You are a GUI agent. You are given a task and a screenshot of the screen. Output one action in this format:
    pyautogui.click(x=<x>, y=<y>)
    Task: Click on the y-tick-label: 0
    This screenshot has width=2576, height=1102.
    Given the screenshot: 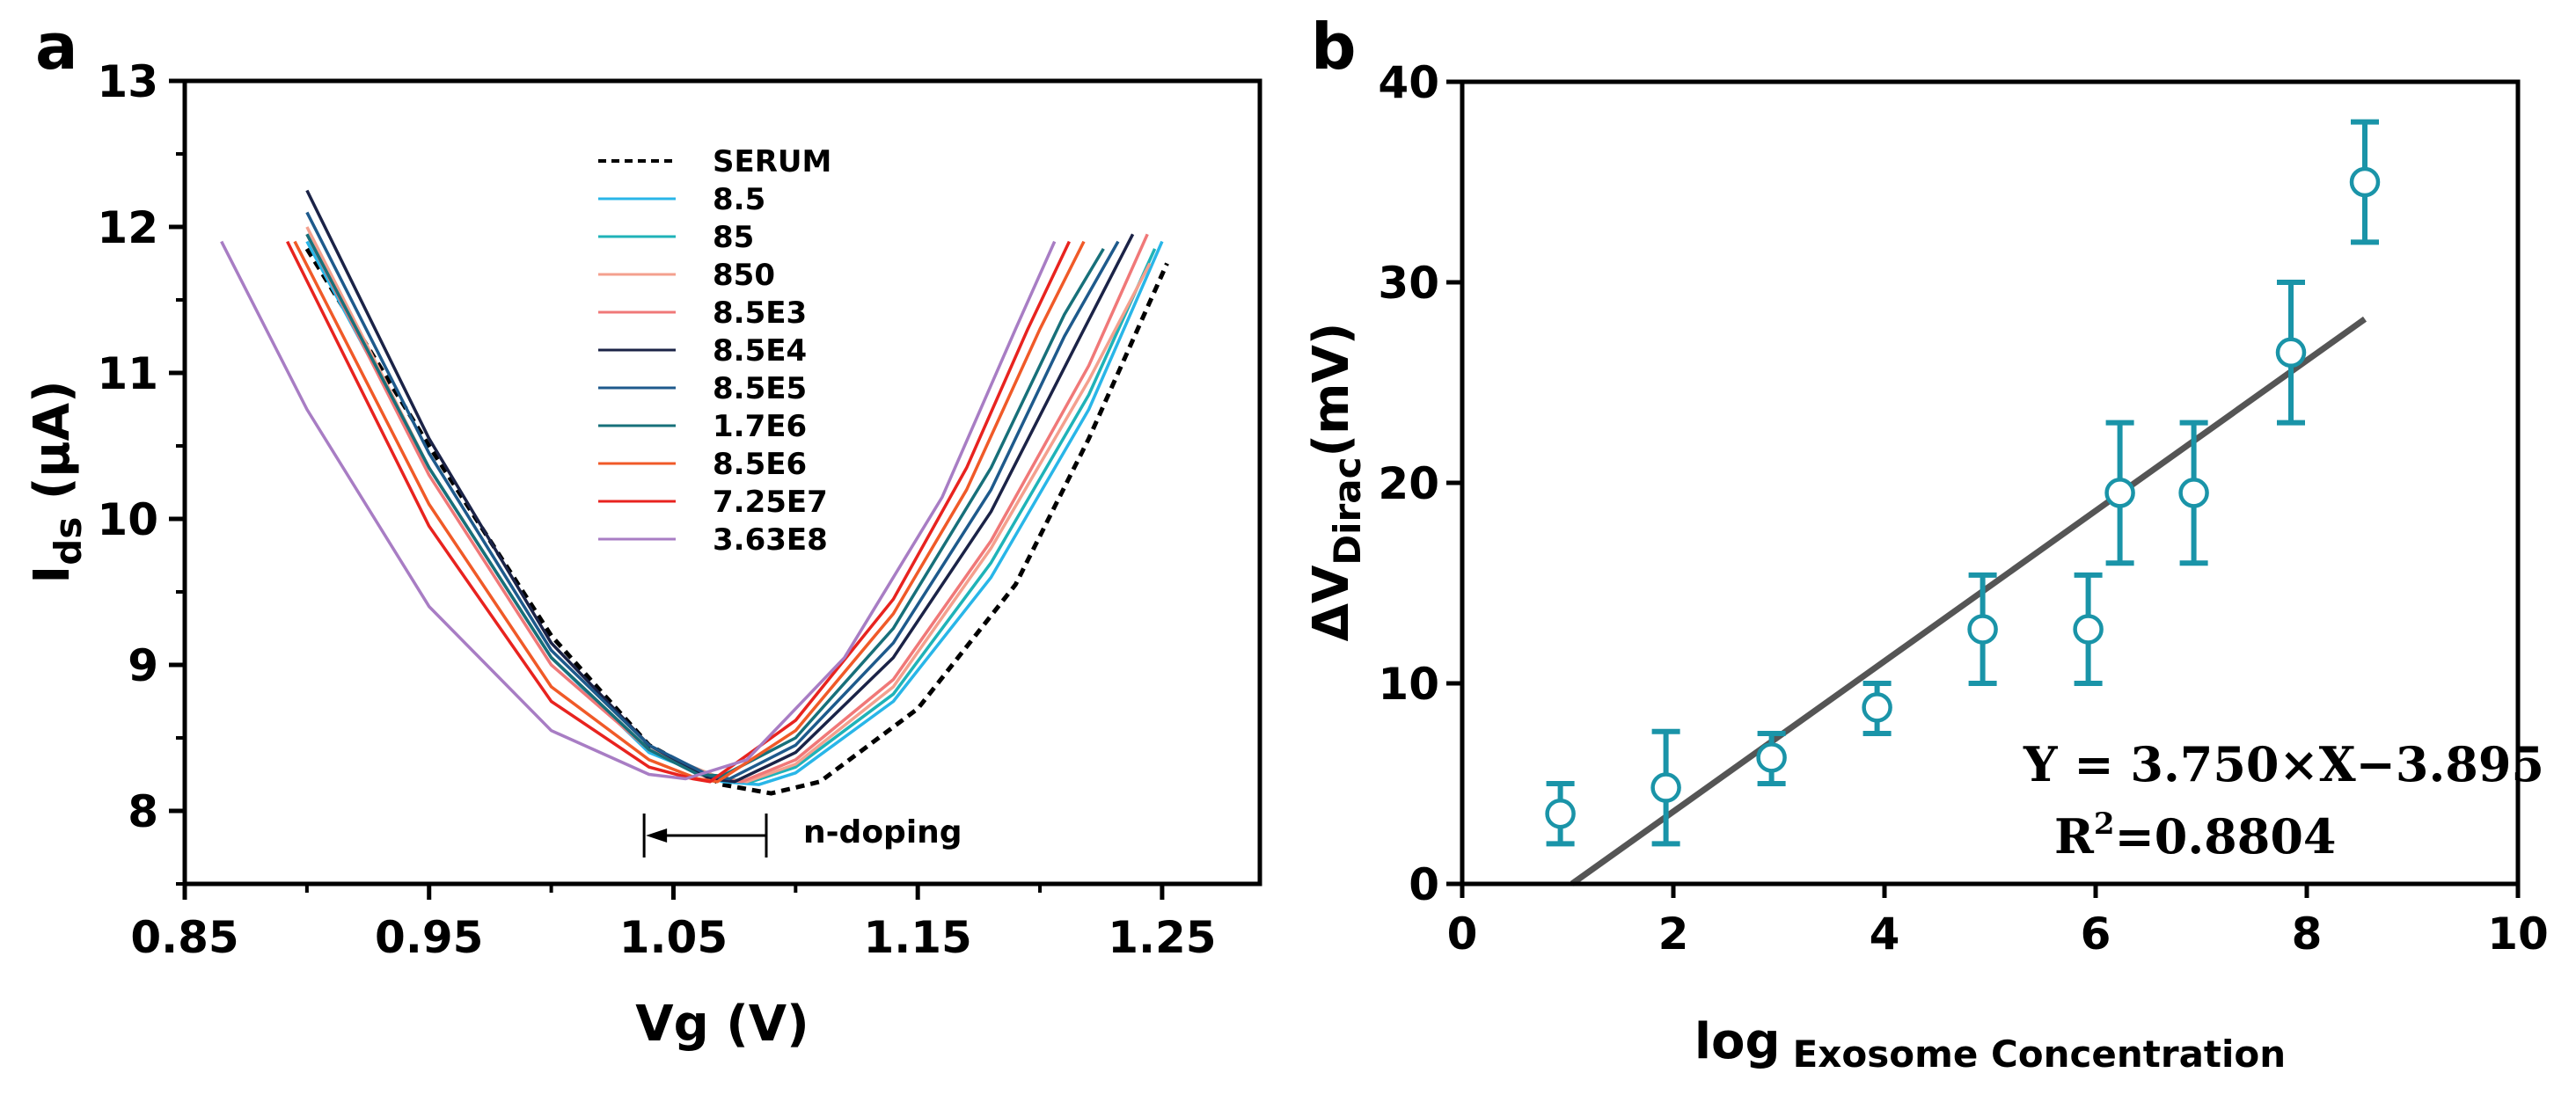 What is the action you would take?
    pyautogui.click(x=1424, y=885)
    